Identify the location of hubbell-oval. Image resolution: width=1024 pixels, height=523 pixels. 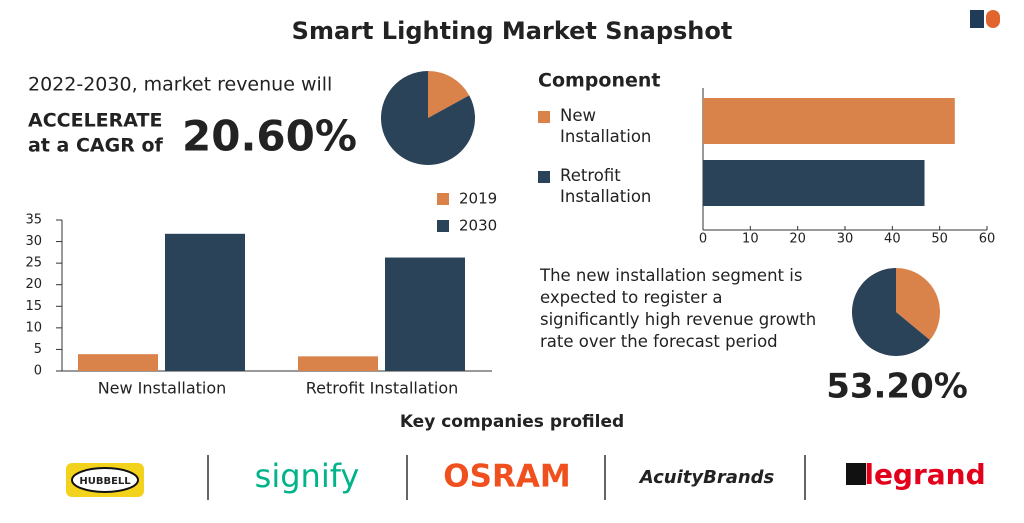
(105, 480).